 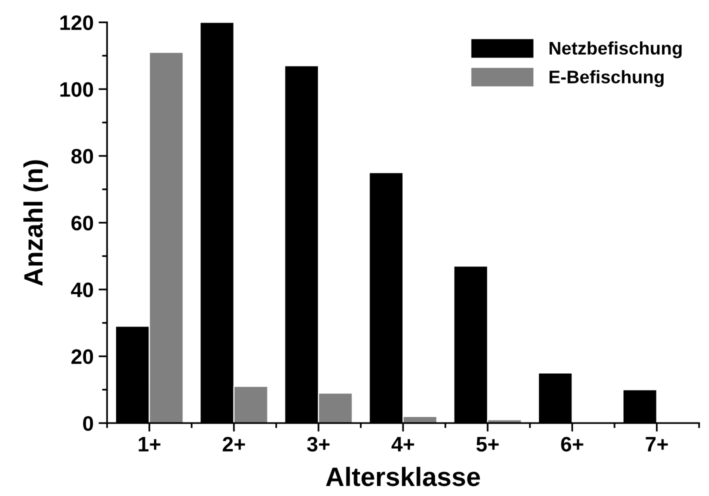 I want to click on legend-label: E-Befischung, so click(x=607, y=79).